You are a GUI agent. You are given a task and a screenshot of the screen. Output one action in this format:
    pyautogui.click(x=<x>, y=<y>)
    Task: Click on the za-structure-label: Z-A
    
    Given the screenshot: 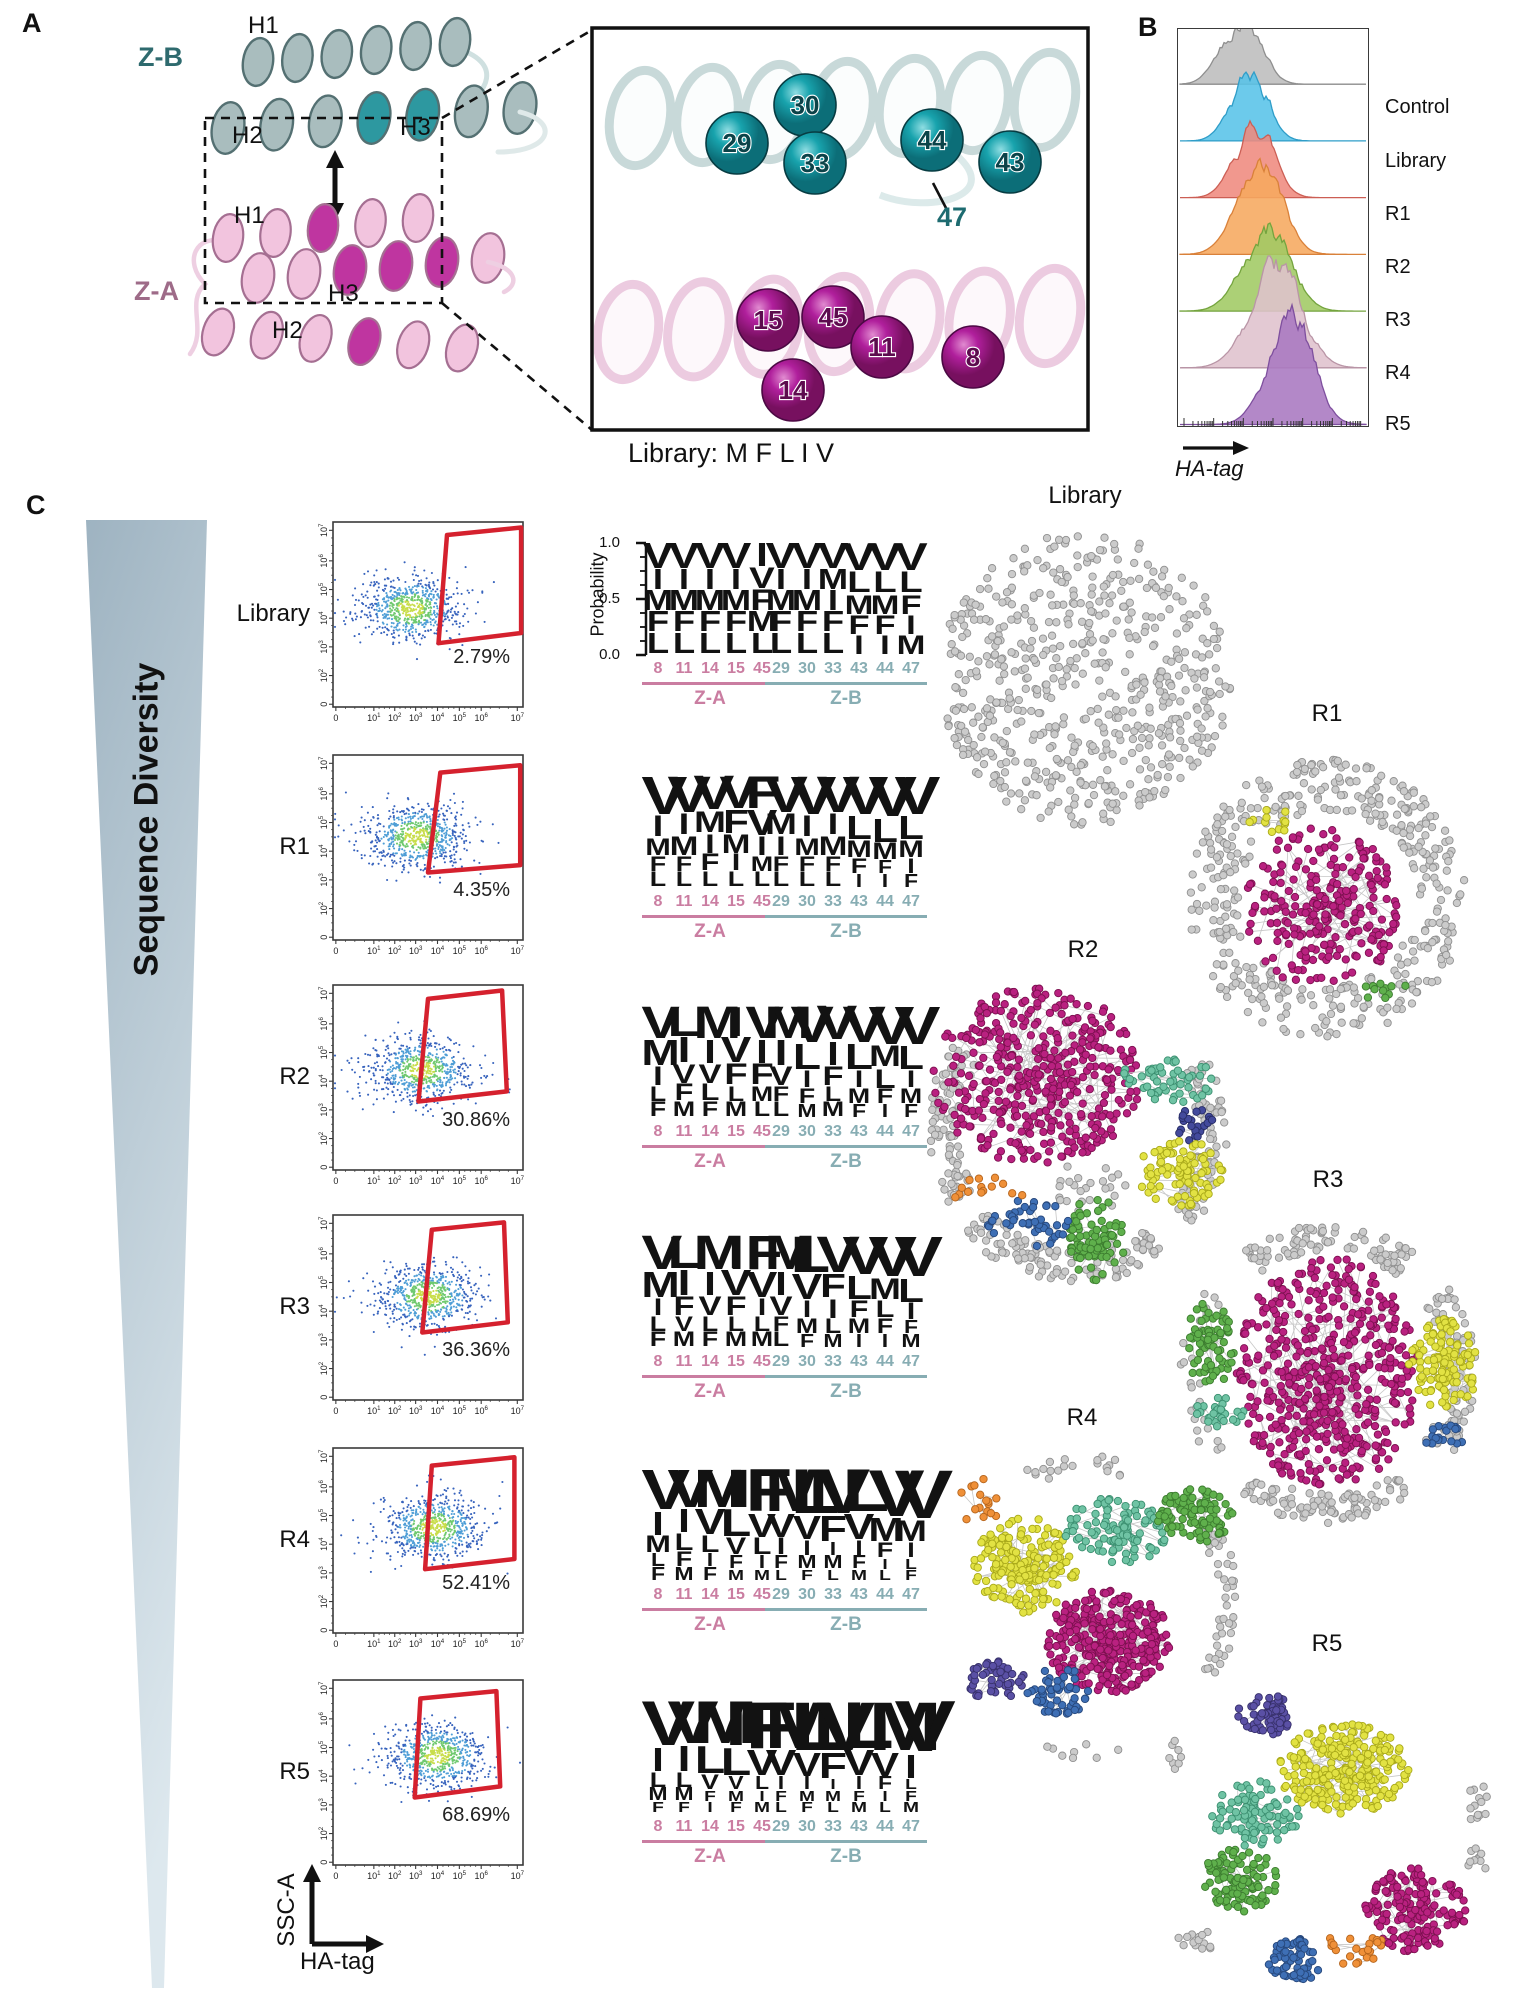 What is the action you would take?
    pyautogui.click(x=156, y=291)
    